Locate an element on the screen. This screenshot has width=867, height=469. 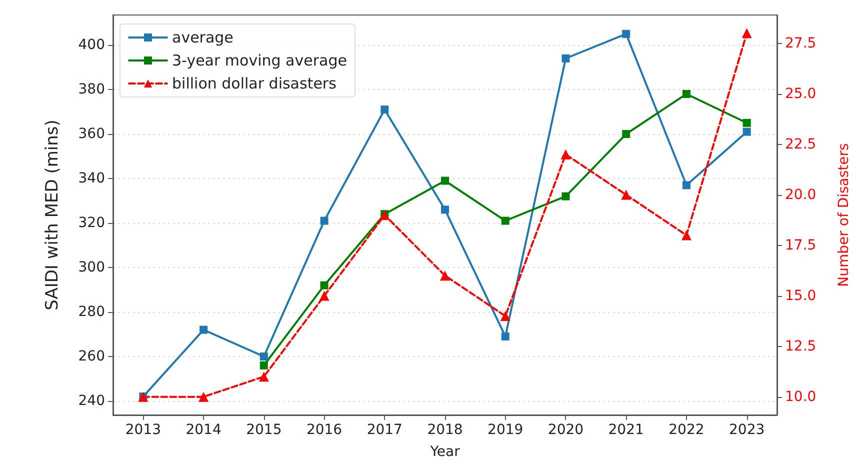
y2-axis-title: Number of Disasters is located at coordinates (844, 215).